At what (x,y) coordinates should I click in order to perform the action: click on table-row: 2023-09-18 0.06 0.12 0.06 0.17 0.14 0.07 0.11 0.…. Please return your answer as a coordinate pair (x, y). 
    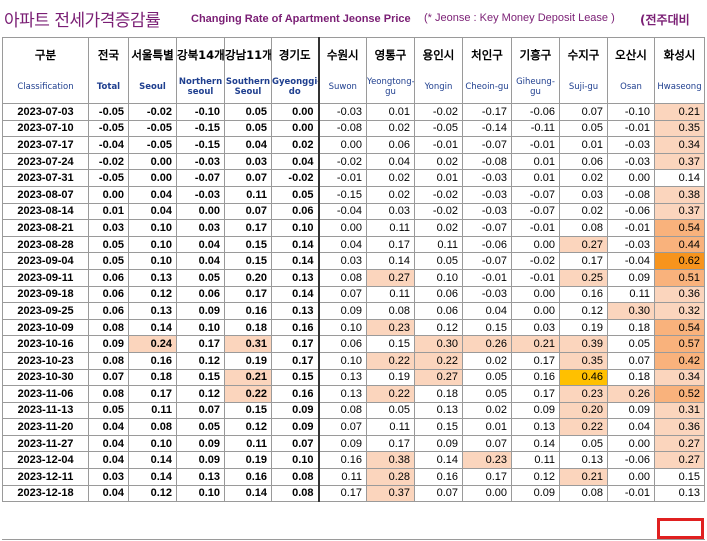
    Looking at the image, I should click on (353, 294).